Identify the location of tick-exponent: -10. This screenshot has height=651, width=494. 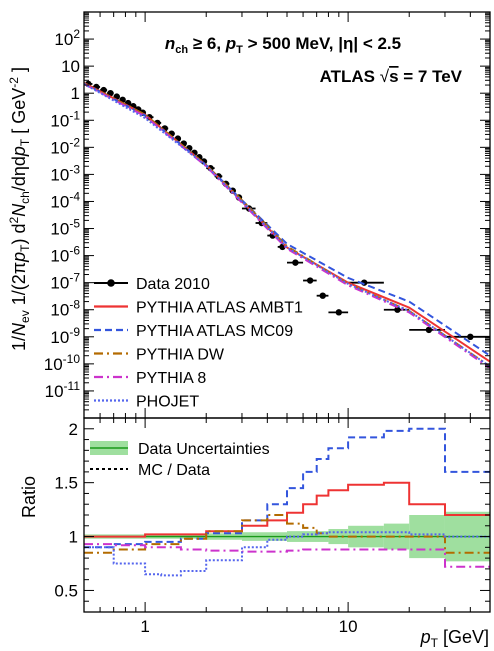
(72, 359).